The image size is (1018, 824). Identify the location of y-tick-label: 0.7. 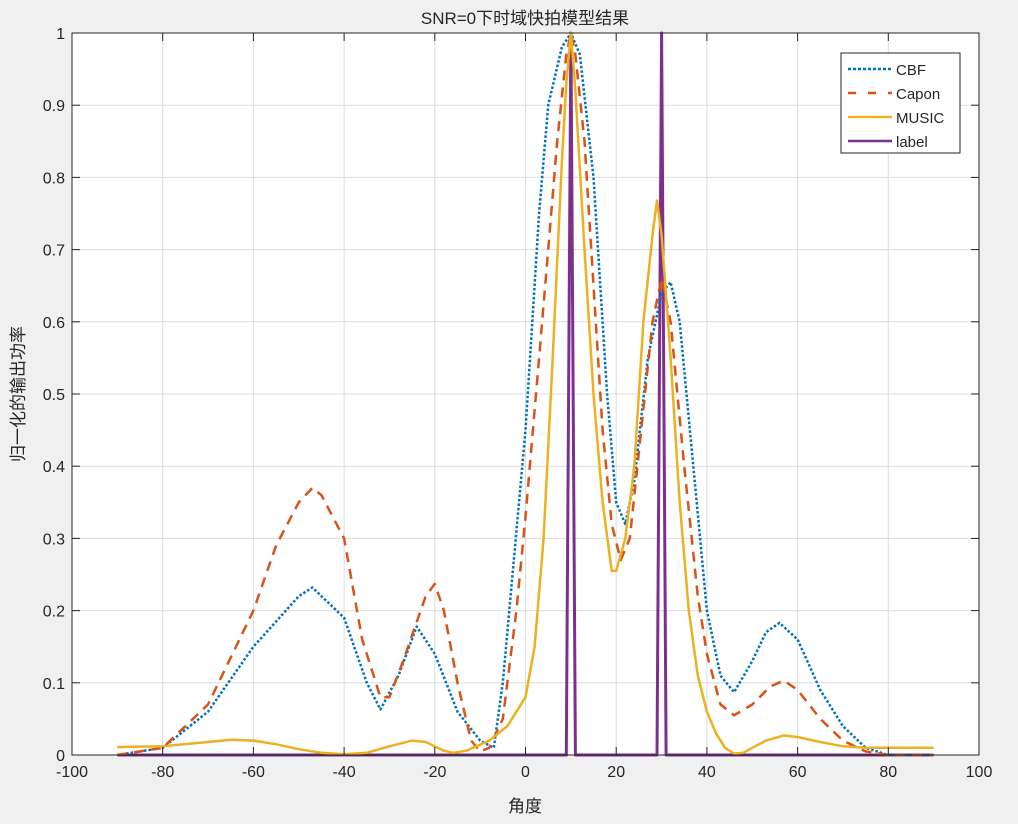
(54, 251).